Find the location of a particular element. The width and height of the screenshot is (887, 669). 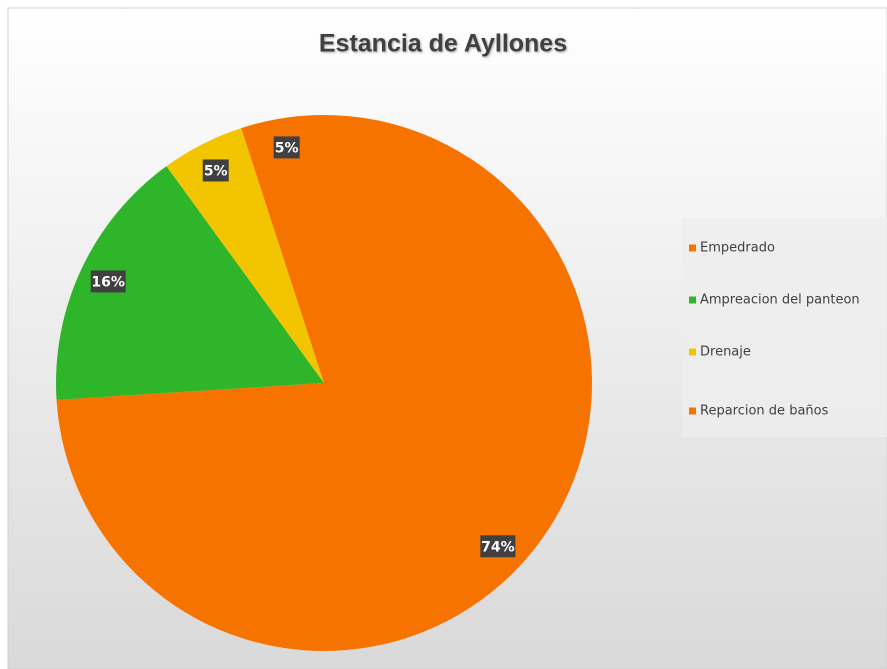

legend is located at coordinates (784, 327).